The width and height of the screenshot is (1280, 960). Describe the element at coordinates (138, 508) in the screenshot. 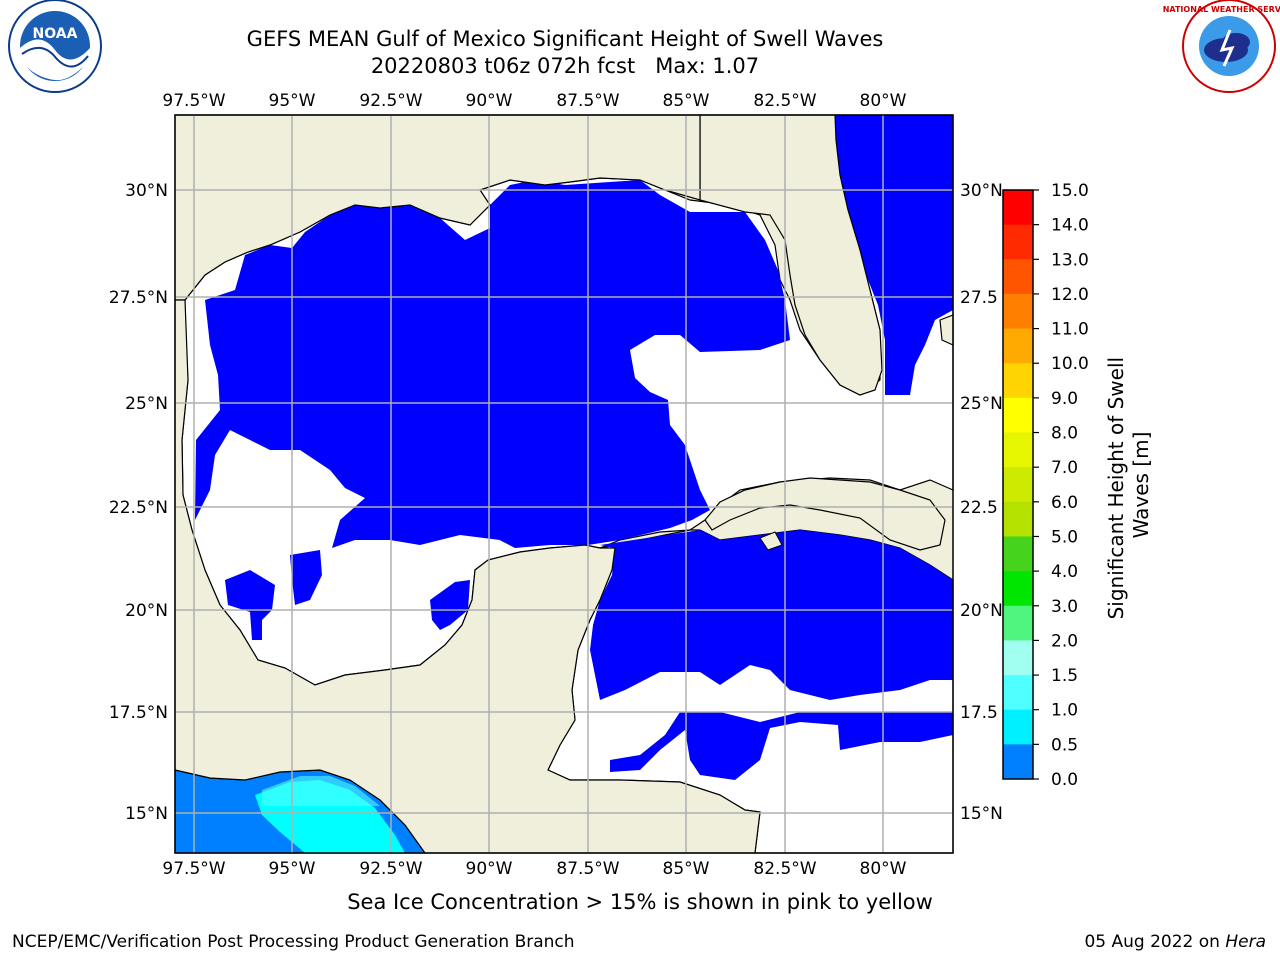

I see `lat-label-left: 22.5°N` at that location.